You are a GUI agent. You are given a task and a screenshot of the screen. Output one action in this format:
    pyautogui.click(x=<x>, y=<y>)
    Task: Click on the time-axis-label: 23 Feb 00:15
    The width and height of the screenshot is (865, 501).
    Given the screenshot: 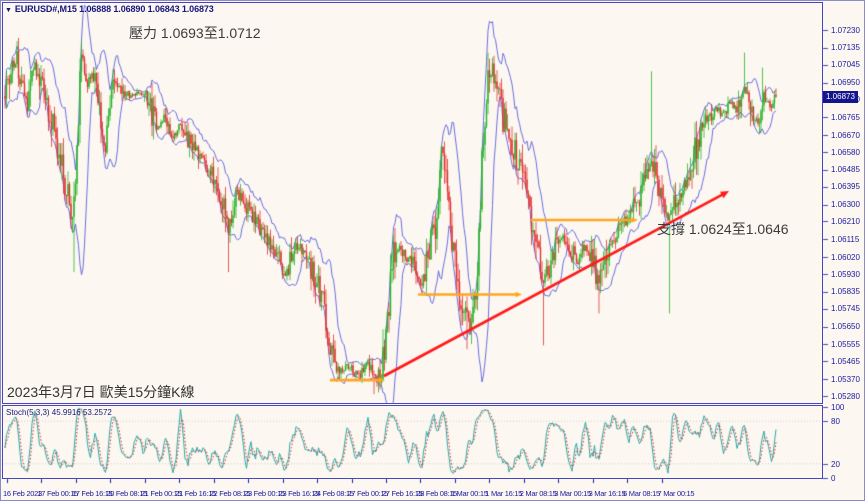 What is the action you would take?
    pyautogui.click(x=264, y=493)
    